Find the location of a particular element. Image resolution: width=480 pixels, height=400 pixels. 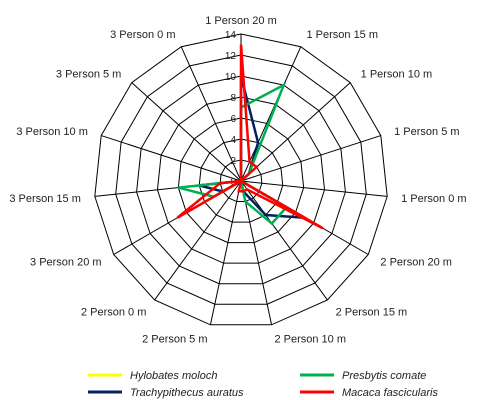

category-label: 3 Person 10 m is located at coordinates (52, 132).